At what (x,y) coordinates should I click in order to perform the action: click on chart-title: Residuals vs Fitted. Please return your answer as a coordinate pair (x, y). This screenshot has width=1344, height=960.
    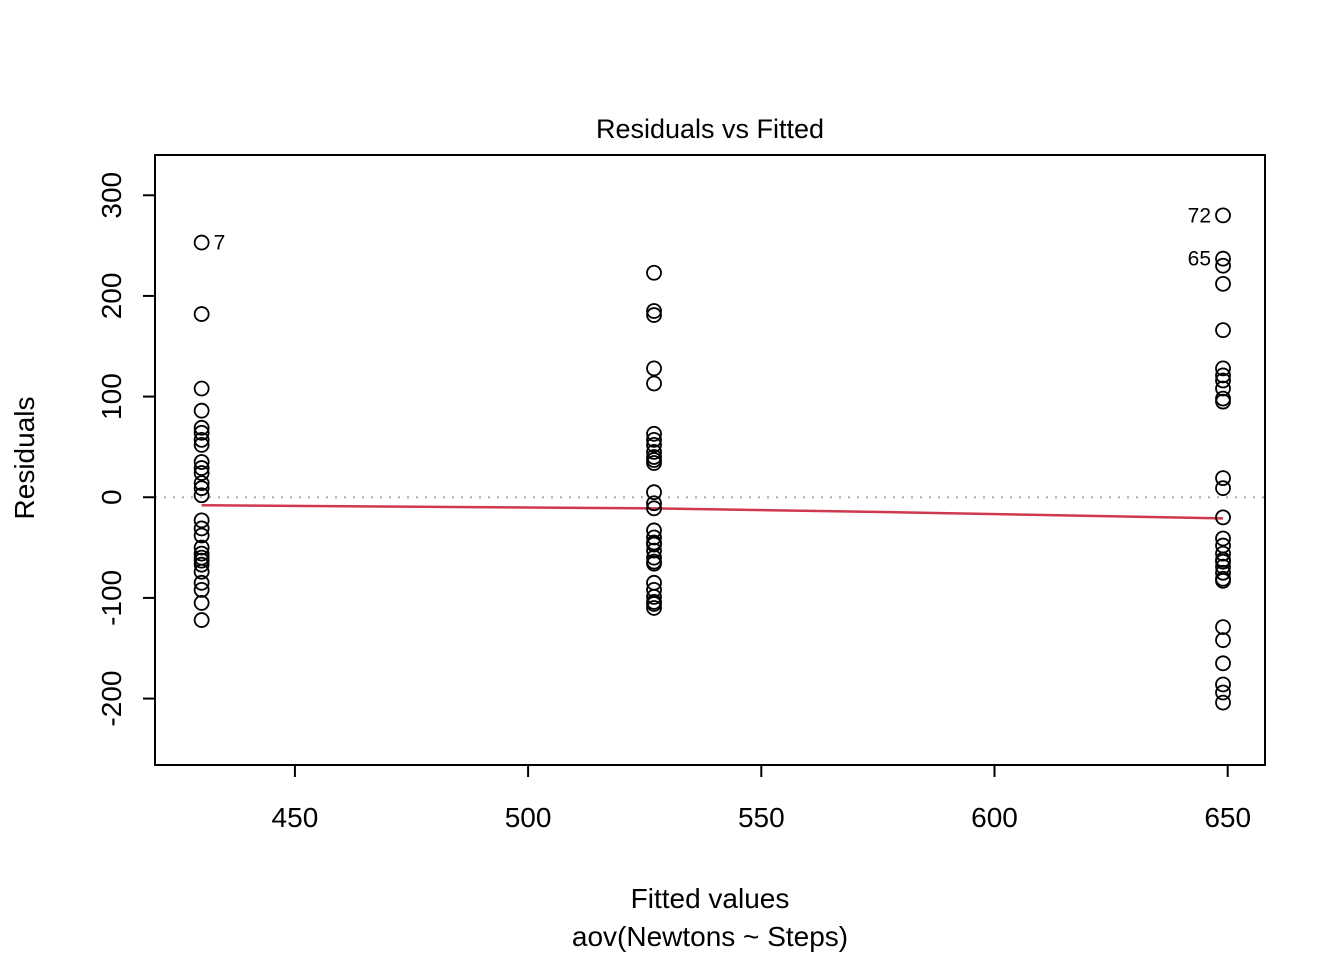
    Looking at the image, I should click on (710, 129).